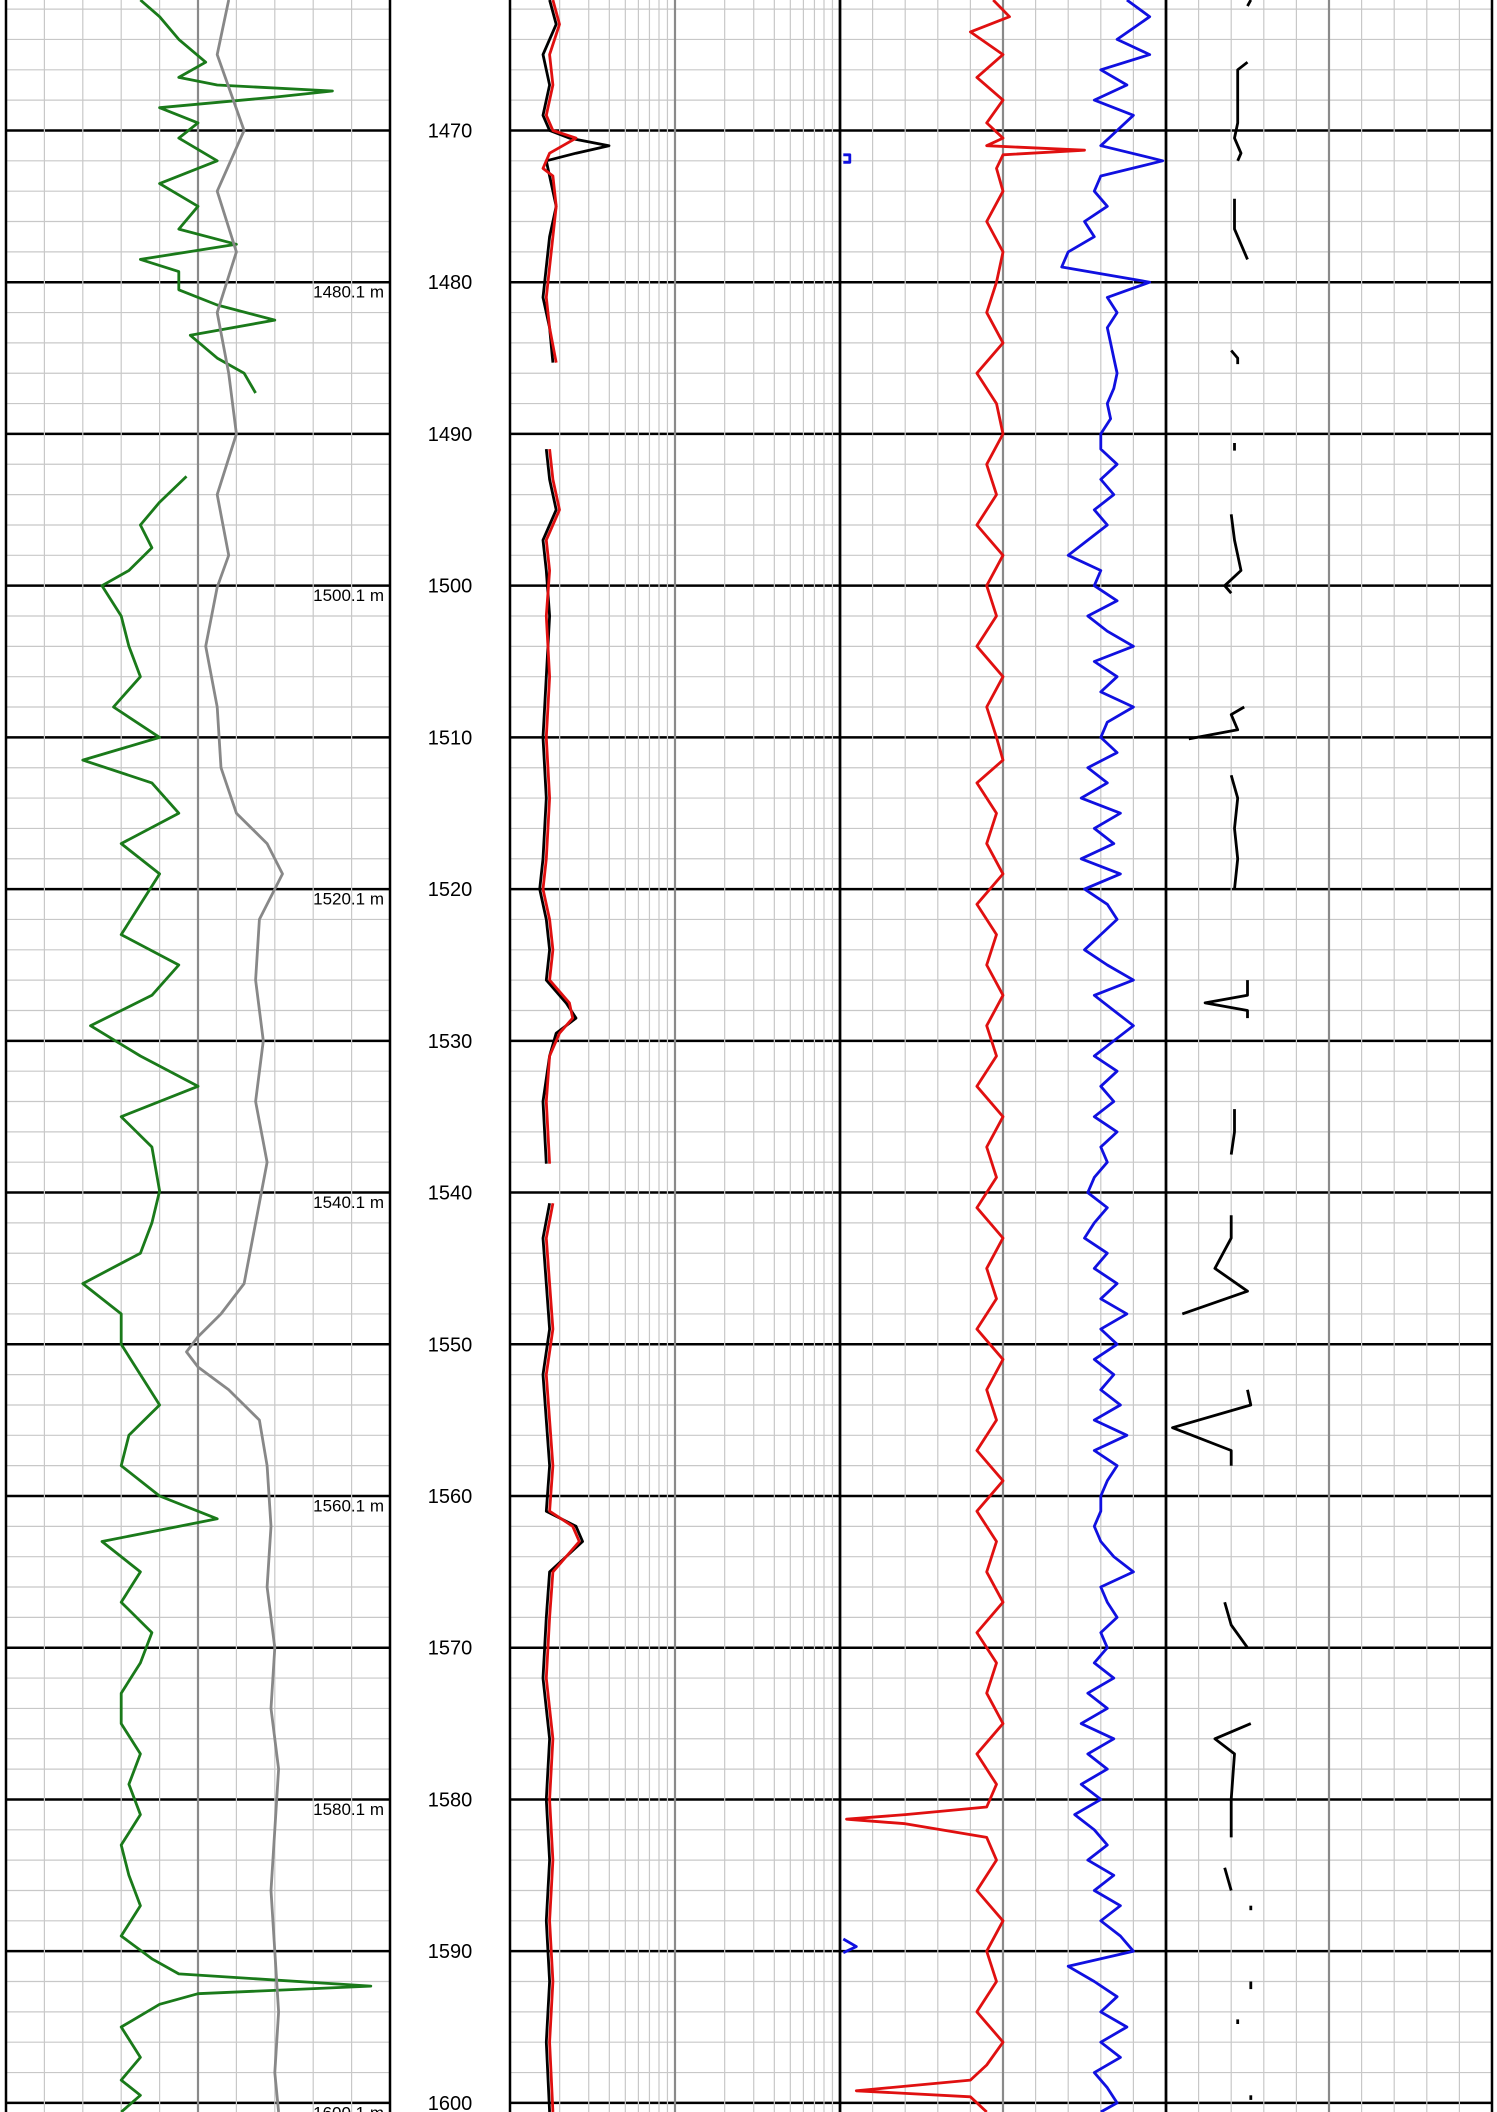 This screenshot has height=2112, width=1497. I want to click on depth-marker-label: 1560.1 m, so click(348, 1506).